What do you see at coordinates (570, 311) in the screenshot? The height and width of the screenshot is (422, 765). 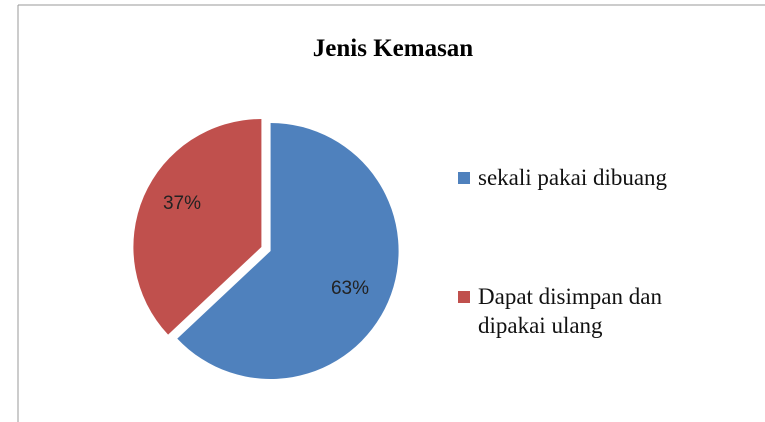 I see `legend-label: Dapat disimpan dan dipakai ulang` at bounding box center [570, 311].